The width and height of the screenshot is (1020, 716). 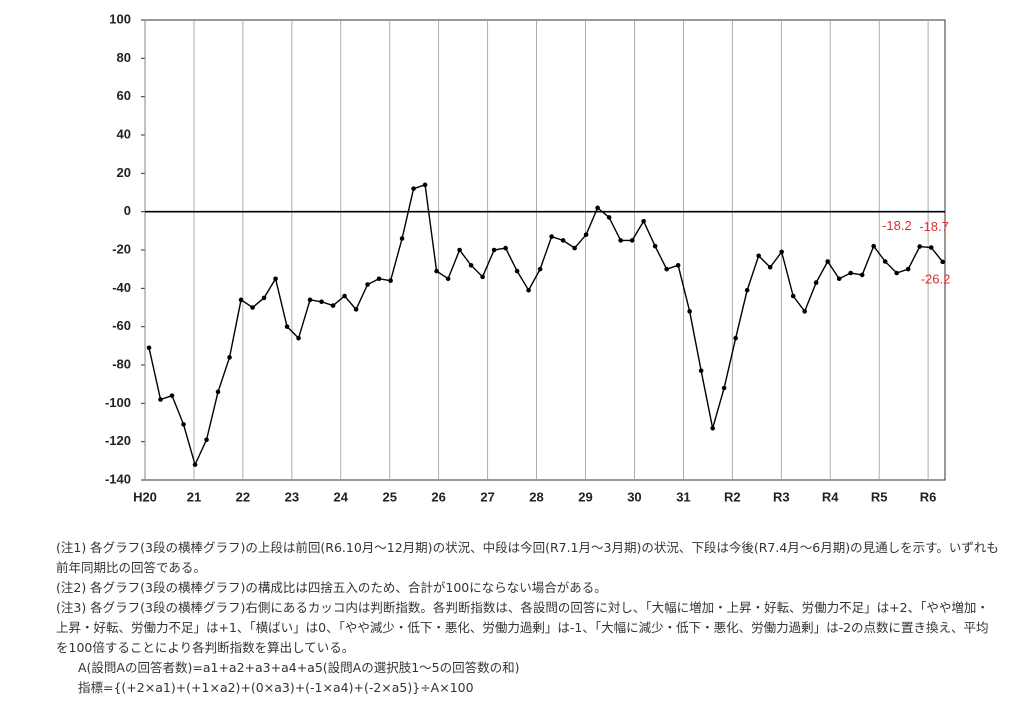 I want to click on x-tick-label: 24, so click(x=341, y=496).